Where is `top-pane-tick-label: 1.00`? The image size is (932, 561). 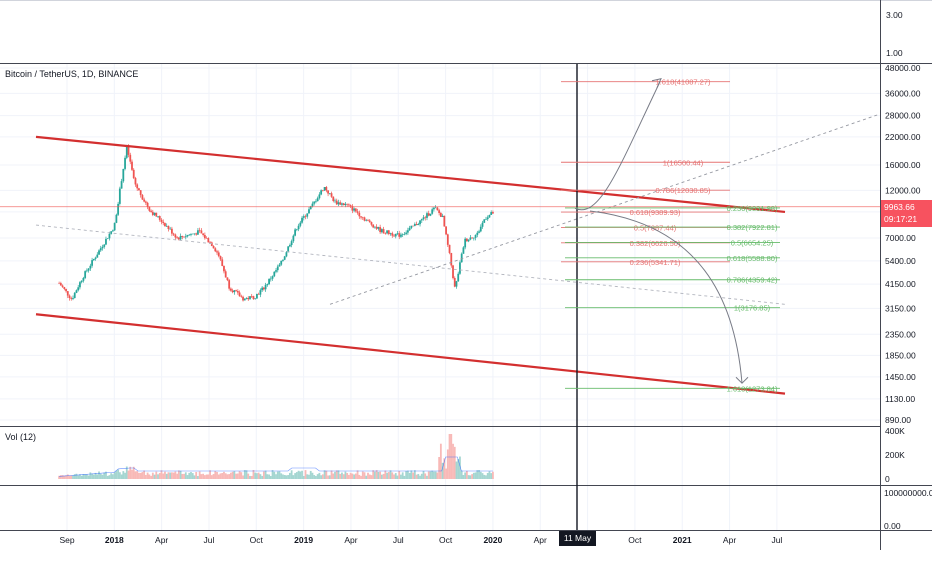 top-pane-tick-label: 1.00 is located at coordinates (894, 53).